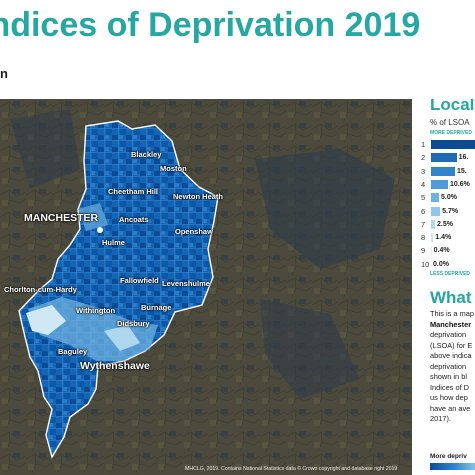 This screenshot has height=475, width=475. I want to click on less-deprived-tag: LESS DEPRIVED, so click(450, 274).